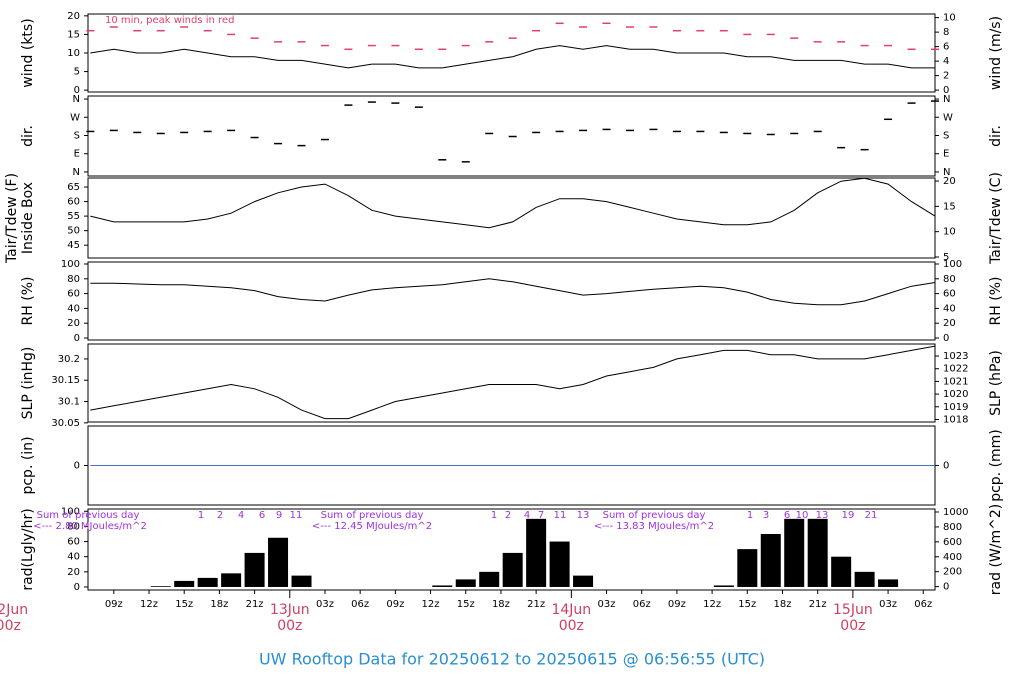 The image size is (1024, 700). What do you see at coordinates (996, 383) in the screenshot?
I see `y2-axis-label: SLP (hPa)` at bounding box center [996, 383].